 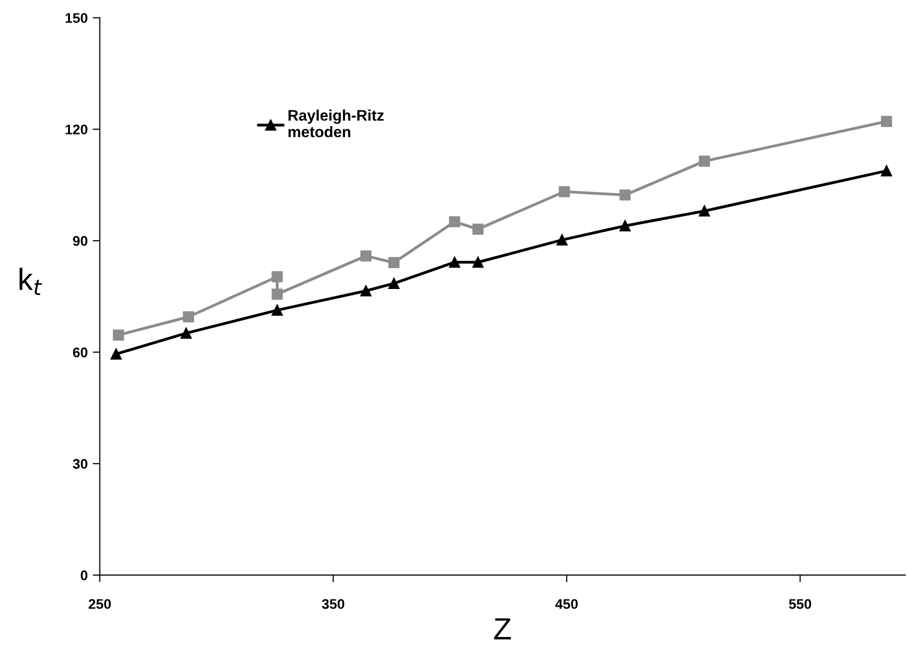 What do you see at coordinates (336, 124) in the screenshot?
I see `legend-label: Rayleigh-Ritz metoden` at bounding box center [336, 124].